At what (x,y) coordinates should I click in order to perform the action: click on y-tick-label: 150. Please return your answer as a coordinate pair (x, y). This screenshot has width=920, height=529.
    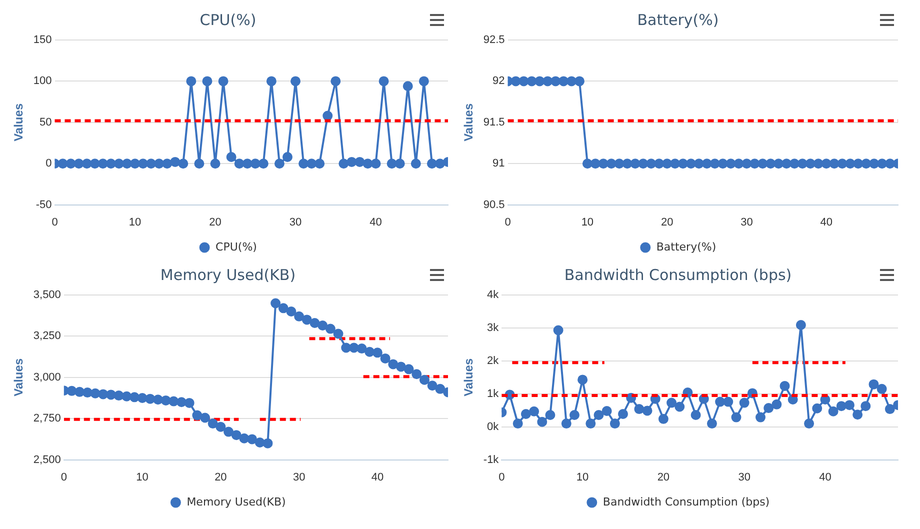
    Looking at the image, I should click on (42, 40).